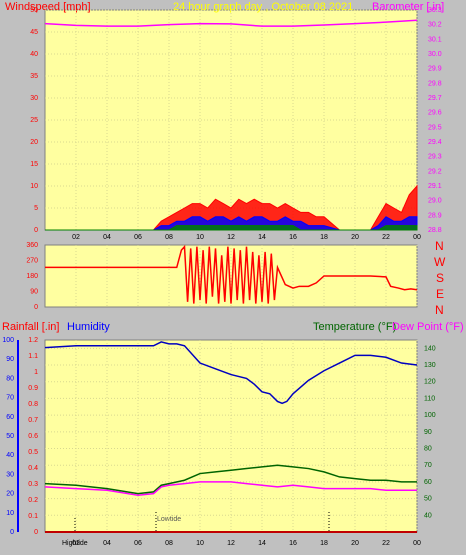 The width and height of the screenshot is (466, 555). I want to click on y-tick-hum-0: 0, so click(12, 532).